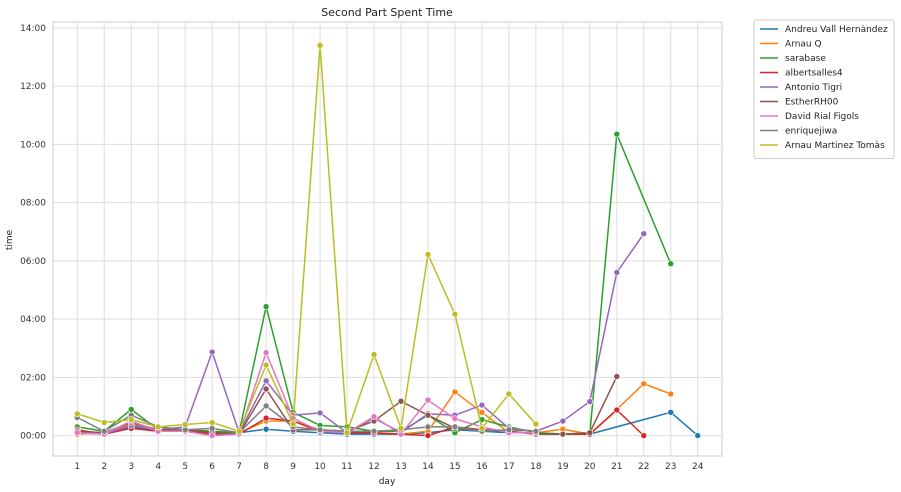  What do you see at coordinates (185, 467) in the screenshot?
I see `x-tick-label: 5` at bounding box center [185, 467].